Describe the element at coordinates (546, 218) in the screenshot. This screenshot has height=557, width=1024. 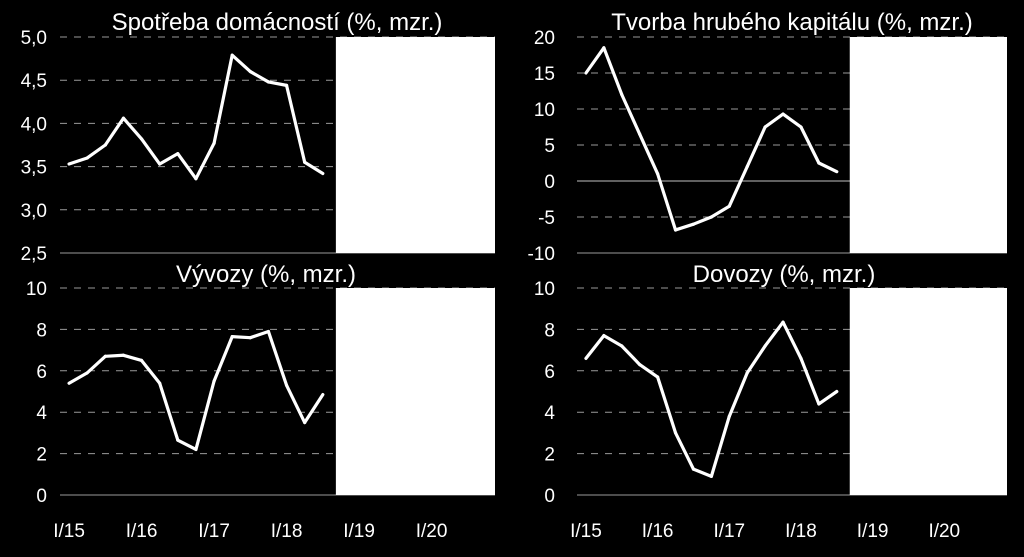
I see `y-tick-label: -5` at that location.